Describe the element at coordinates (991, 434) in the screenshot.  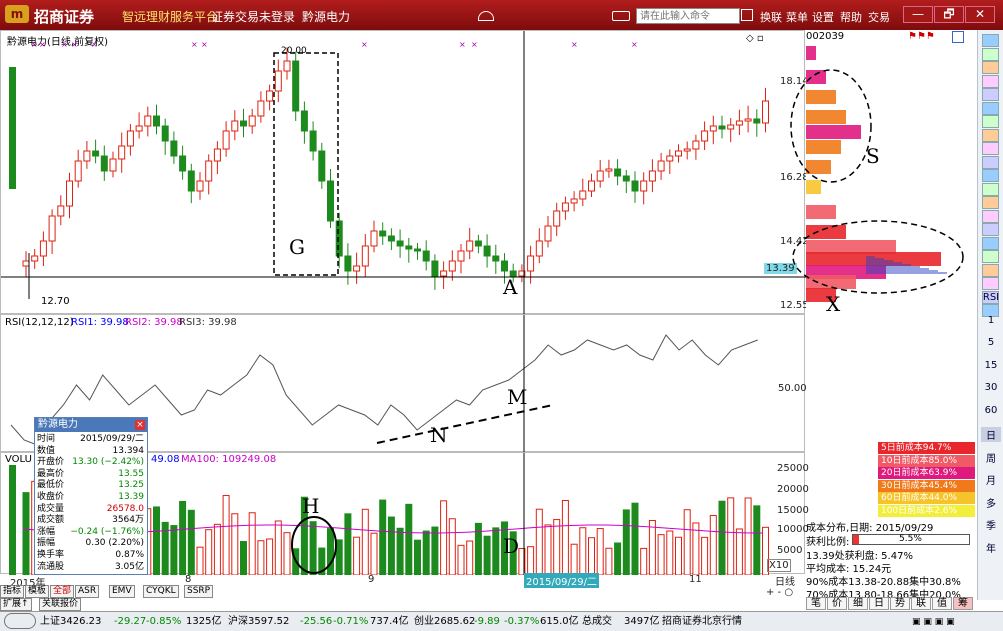
I see `period-button: 日` at that location.